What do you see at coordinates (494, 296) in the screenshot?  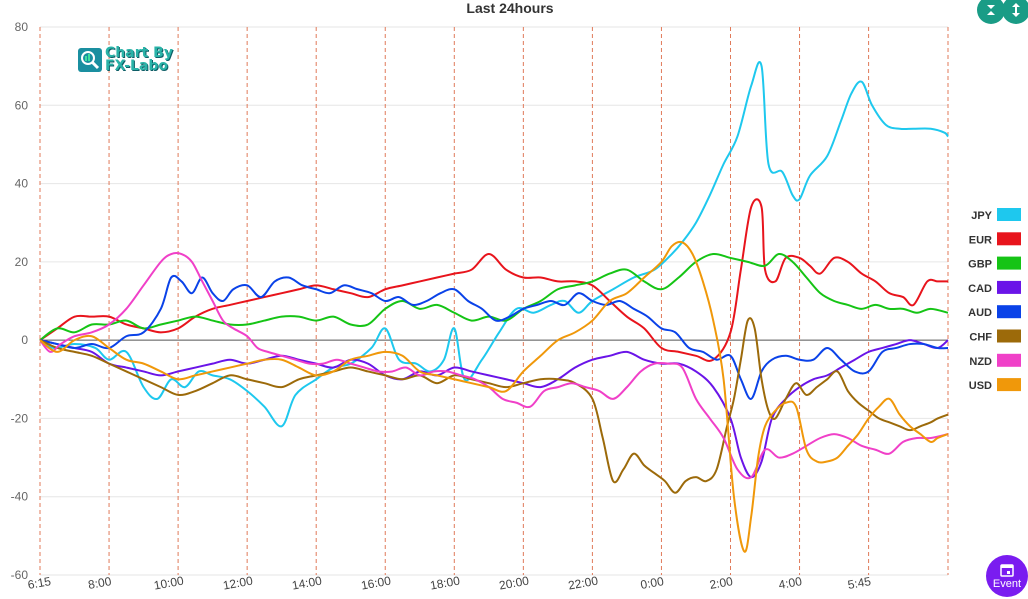 I see `series-line-gbp` at bounding box center [494, 296].